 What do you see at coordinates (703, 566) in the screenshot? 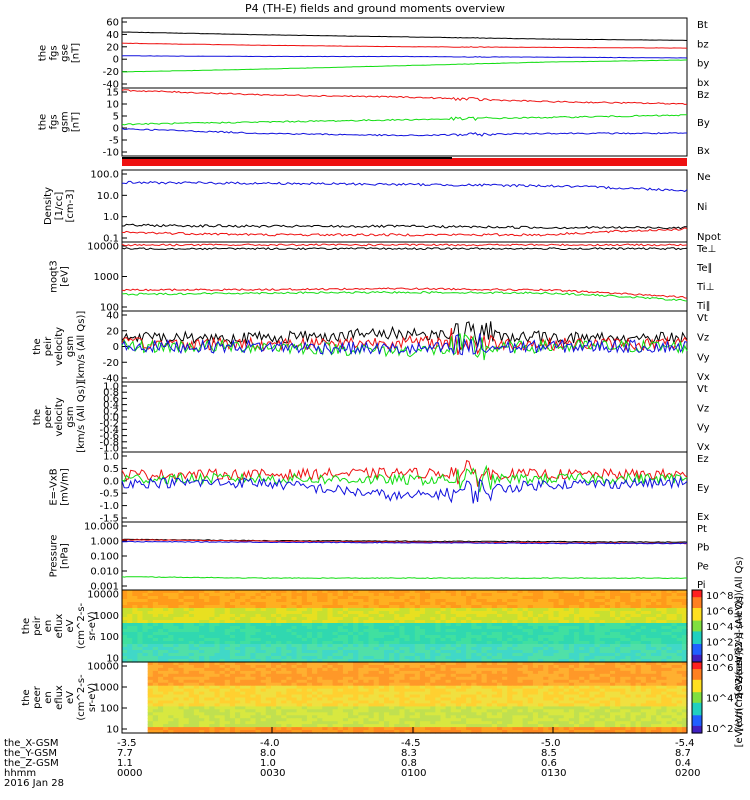
I see `legend-Pe: Pe` at bounding box center [703, 566].